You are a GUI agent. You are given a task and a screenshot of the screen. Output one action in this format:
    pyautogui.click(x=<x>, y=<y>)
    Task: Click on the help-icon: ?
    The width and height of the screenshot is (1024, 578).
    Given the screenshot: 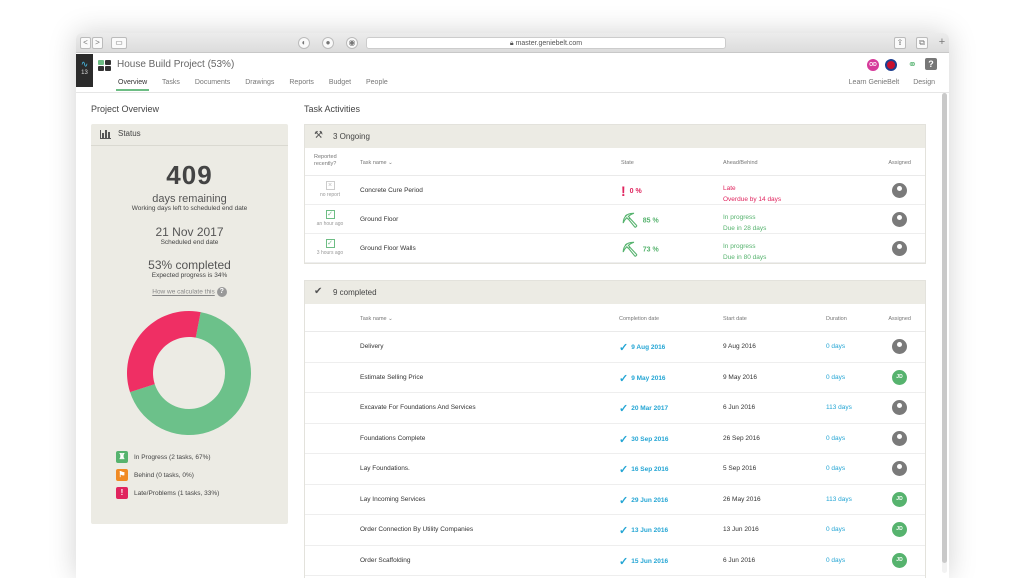 What is the action you would take?
    pyautogui.click(x=931, y=64)
    